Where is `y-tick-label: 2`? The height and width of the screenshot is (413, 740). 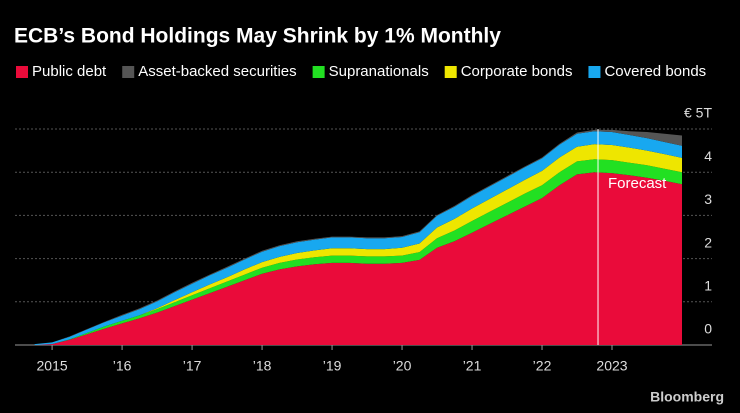
y-tick-label: 2 is located at coordinates (708, 242).